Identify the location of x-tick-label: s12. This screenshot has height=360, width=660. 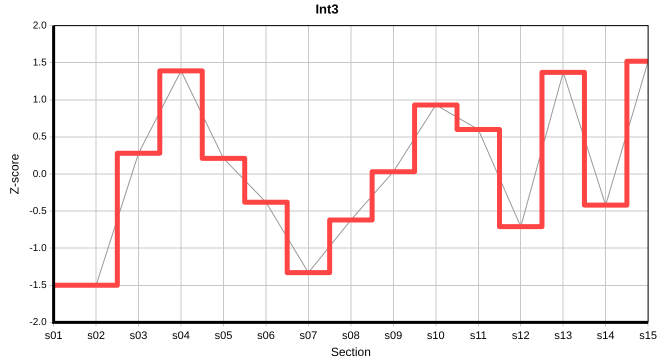
(521, 336).